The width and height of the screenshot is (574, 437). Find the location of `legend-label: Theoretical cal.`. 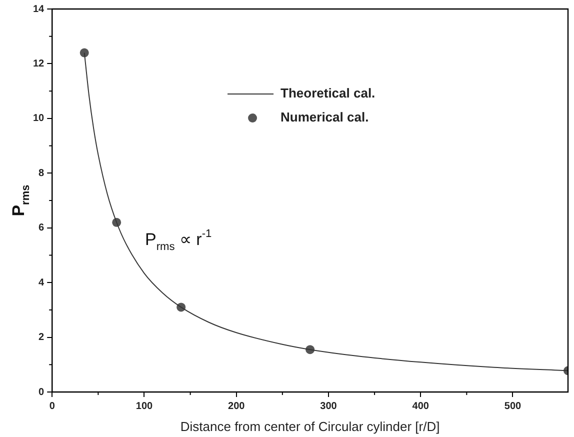

legend-label: Theoretical cal. is located at coordinates (328, 93).